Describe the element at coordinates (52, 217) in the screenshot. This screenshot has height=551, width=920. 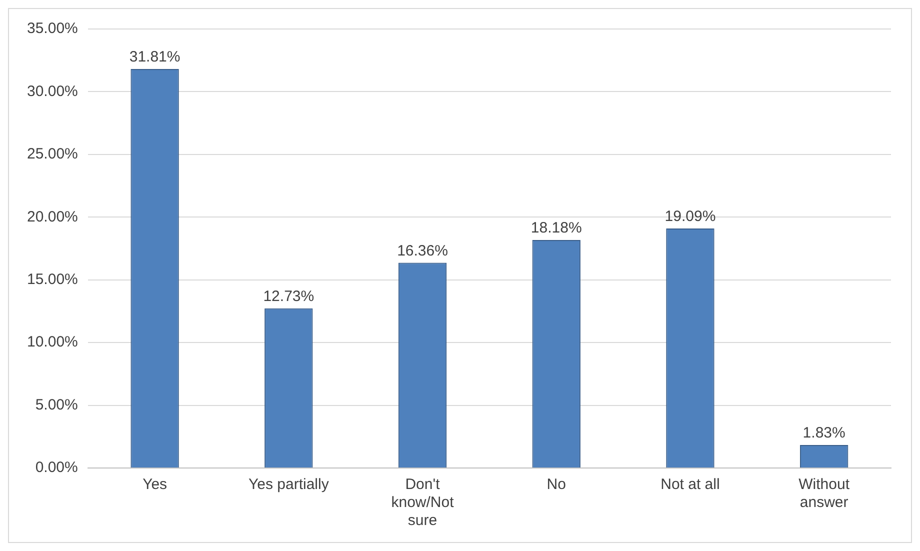
I see `y-tick-label: 20.00%` at that location.